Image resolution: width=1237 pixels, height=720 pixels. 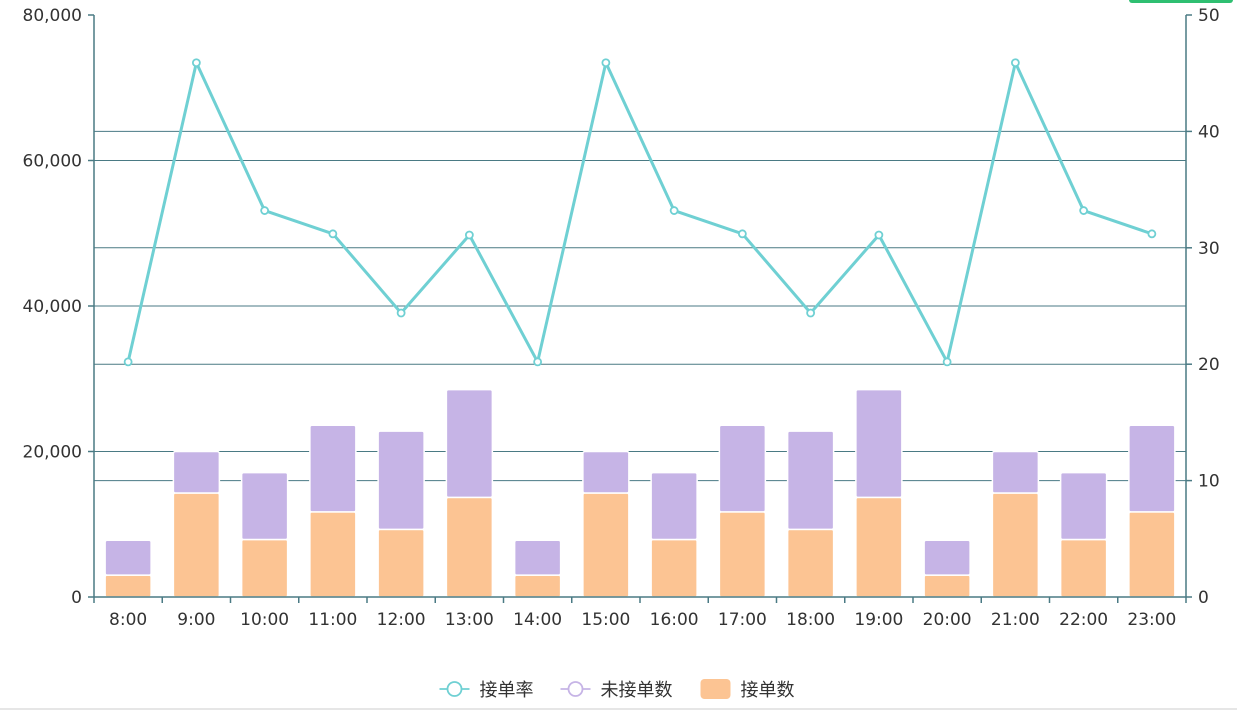 What do you see at coordinates (810, 620) in the screenshot?
I see `x-tick-label: 18:00` at bounding box center [810, 620].